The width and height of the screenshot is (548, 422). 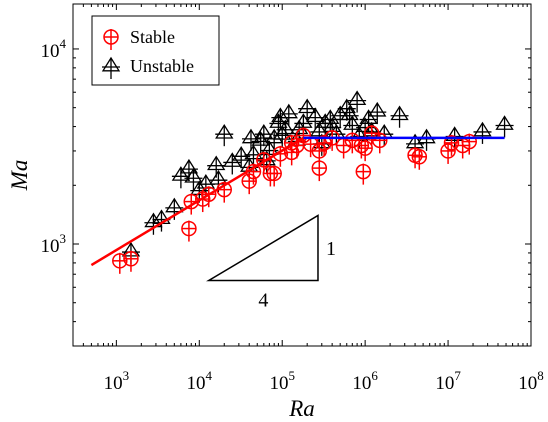 I want to click on x-tick-label: 10³, so click(x=117, y=381).